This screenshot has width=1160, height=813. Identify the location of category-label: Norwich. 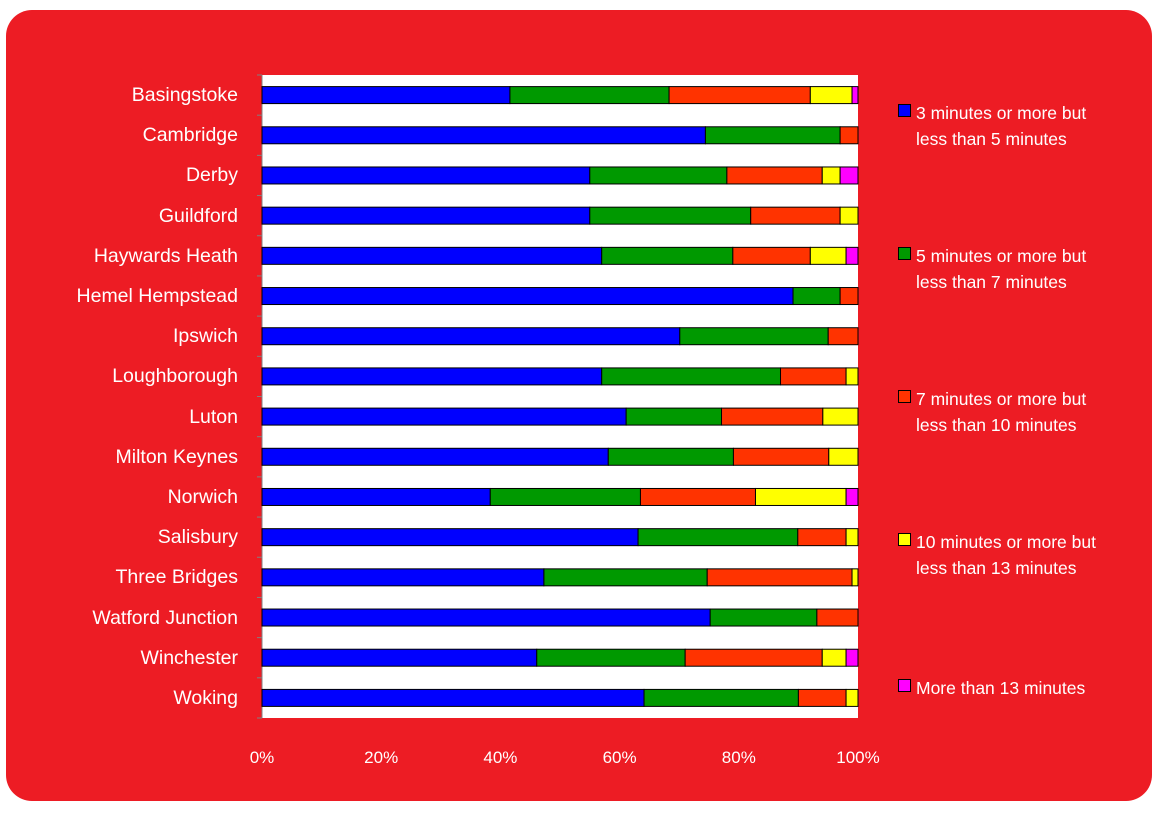
(202, 496).